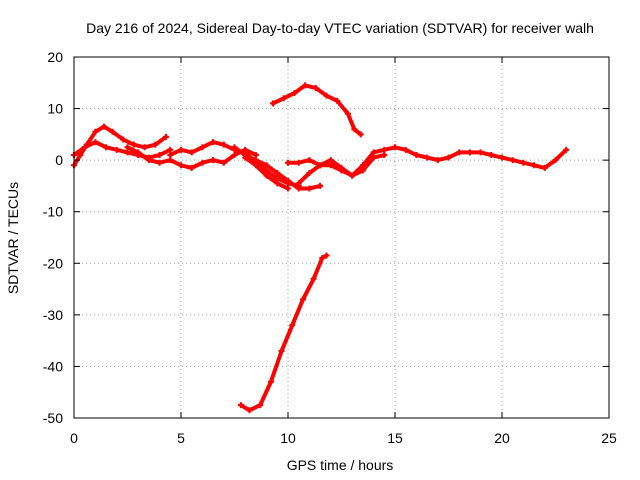 This screenshot has width=640, height=480. I want to click on series-track-f, so click(266, 173).